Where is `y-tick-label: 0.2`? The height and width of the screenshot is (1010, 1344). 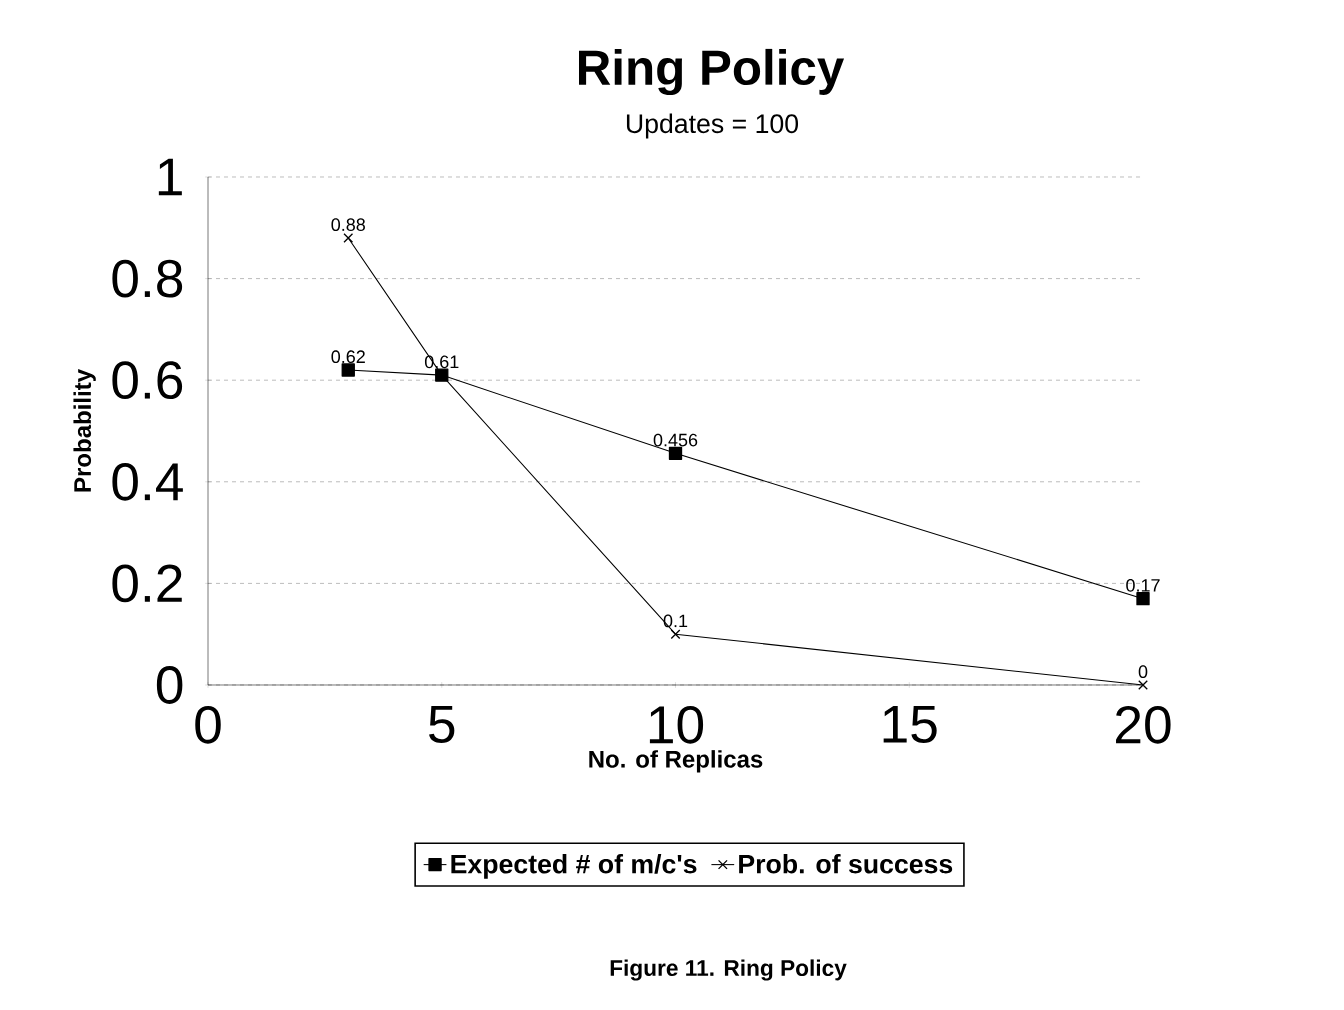
y-tick-label: 0.2 is located at coordinates (147, 583).